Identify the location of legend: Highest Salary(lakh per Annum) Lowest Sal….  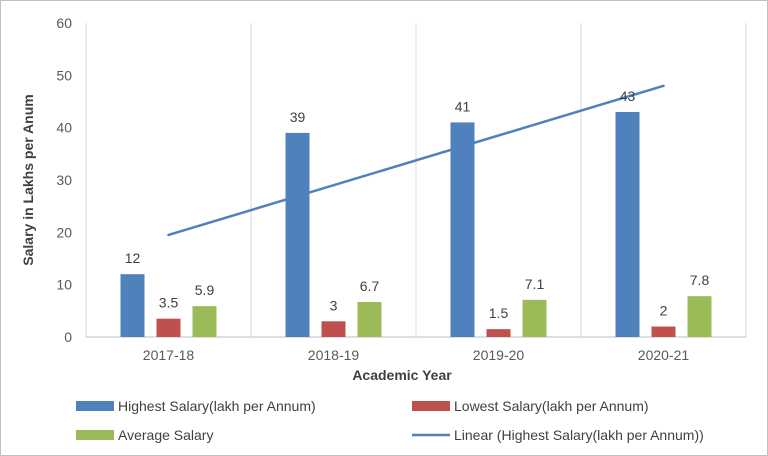
(390, 420).